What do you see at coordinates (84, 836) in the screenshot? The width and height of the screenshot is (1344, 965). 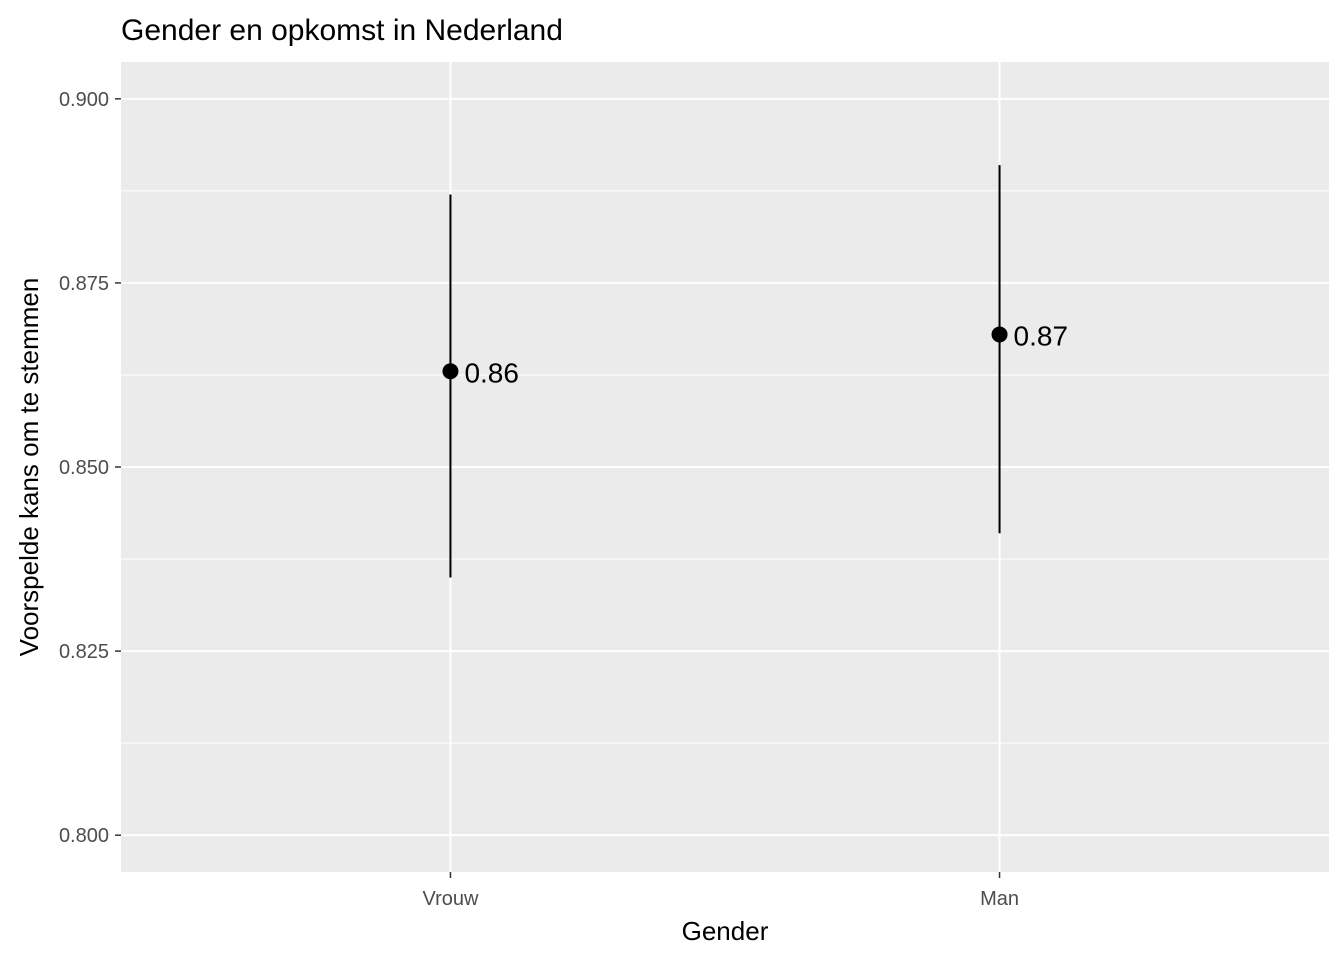 I see `y-tick-label: 0.800` at bounding box center [84, 836].